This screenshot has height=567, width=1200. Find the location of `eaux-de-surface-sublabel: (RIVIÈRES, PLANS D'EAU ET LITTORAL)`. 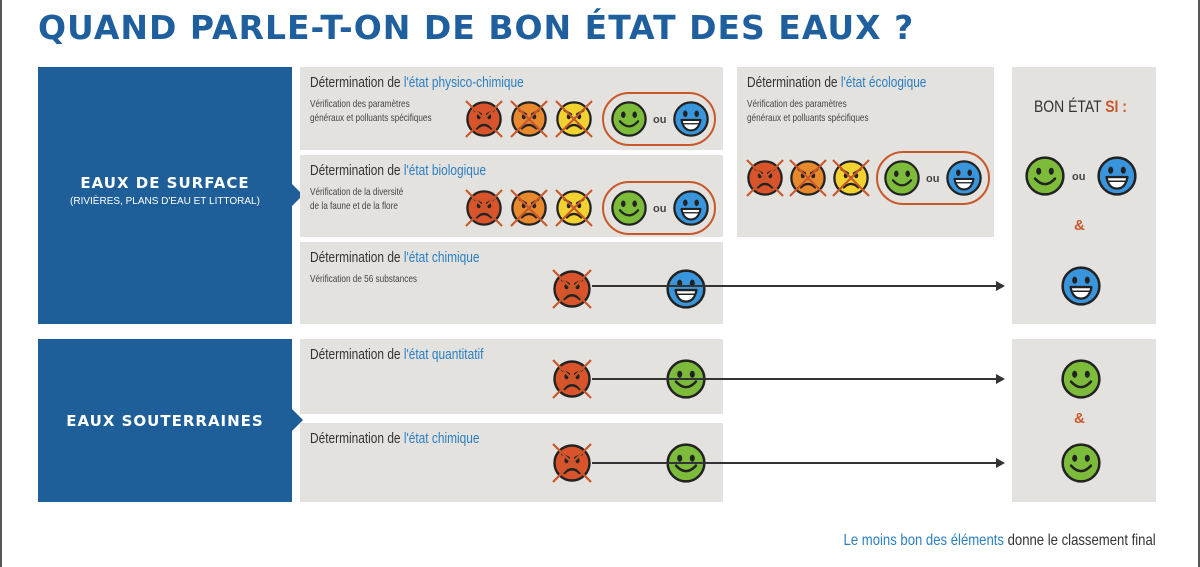

eaux-de-surface-sublabel: (RIVIÈRES, PLANS D'EAU ET LITTORAL) is located at coordinates (165, 201).